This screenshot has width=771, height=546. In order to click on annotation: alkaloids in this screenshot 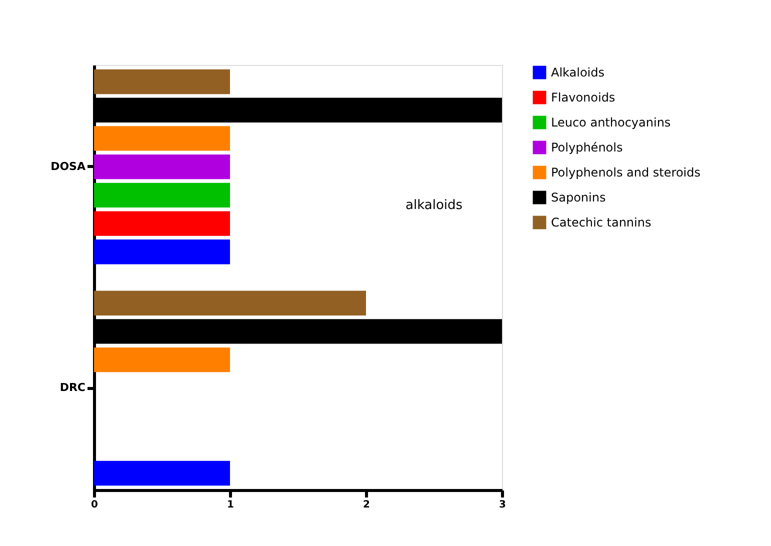, I will do `click(434, 205)`.